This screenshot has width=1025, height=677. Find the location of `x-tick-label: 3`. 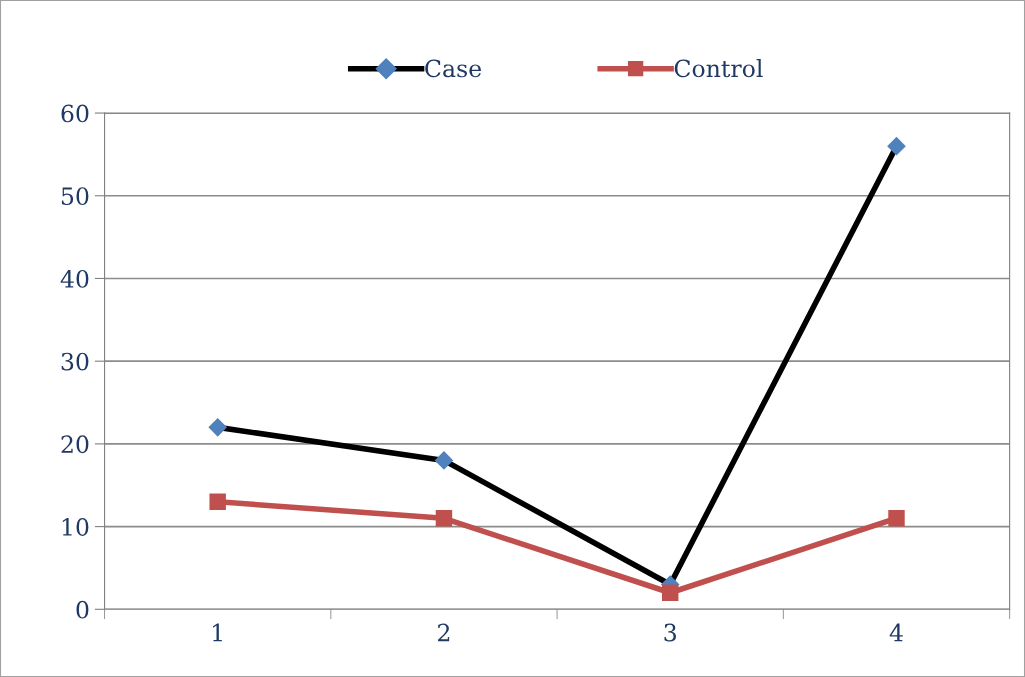

x-tick-label: 3 is located at coordinates (670, 632).